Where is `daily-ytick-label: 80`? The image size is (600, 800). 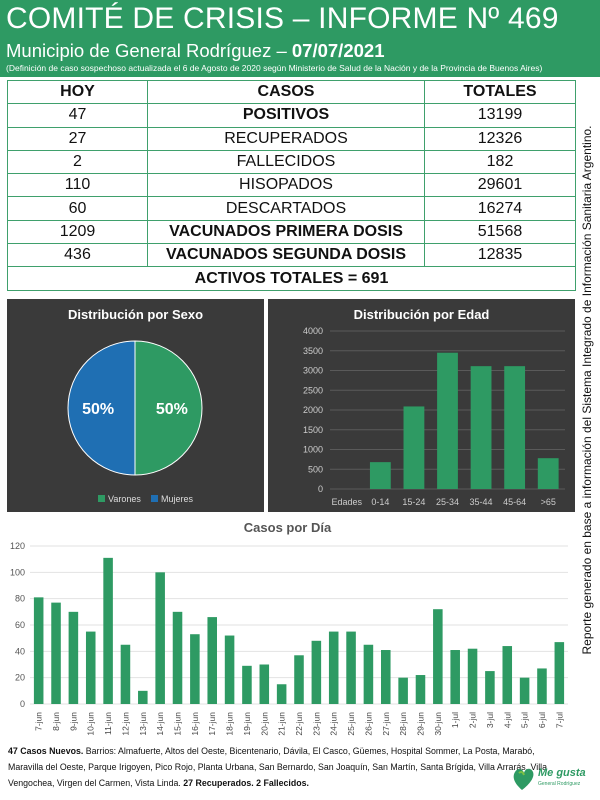 daily-ytick-label: 80 is located at coordinates (20, 599).